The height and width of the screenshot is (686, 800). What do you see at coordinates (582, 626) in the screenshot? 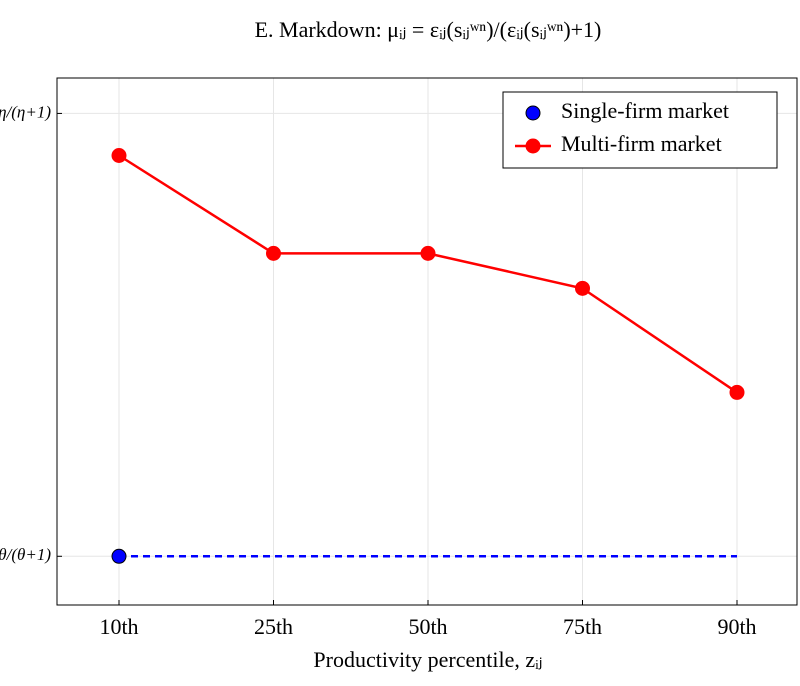
I see `x-tick-label: 75th` at bounding box center [582, 626].